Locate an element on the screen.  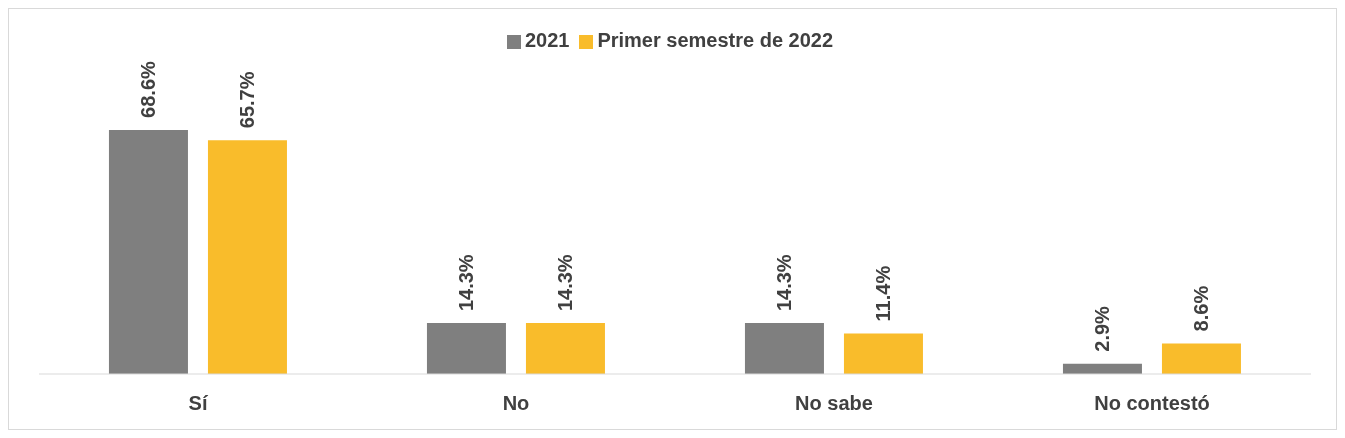
x-tick-label: No contestó is located at coordinates (1152, 403).